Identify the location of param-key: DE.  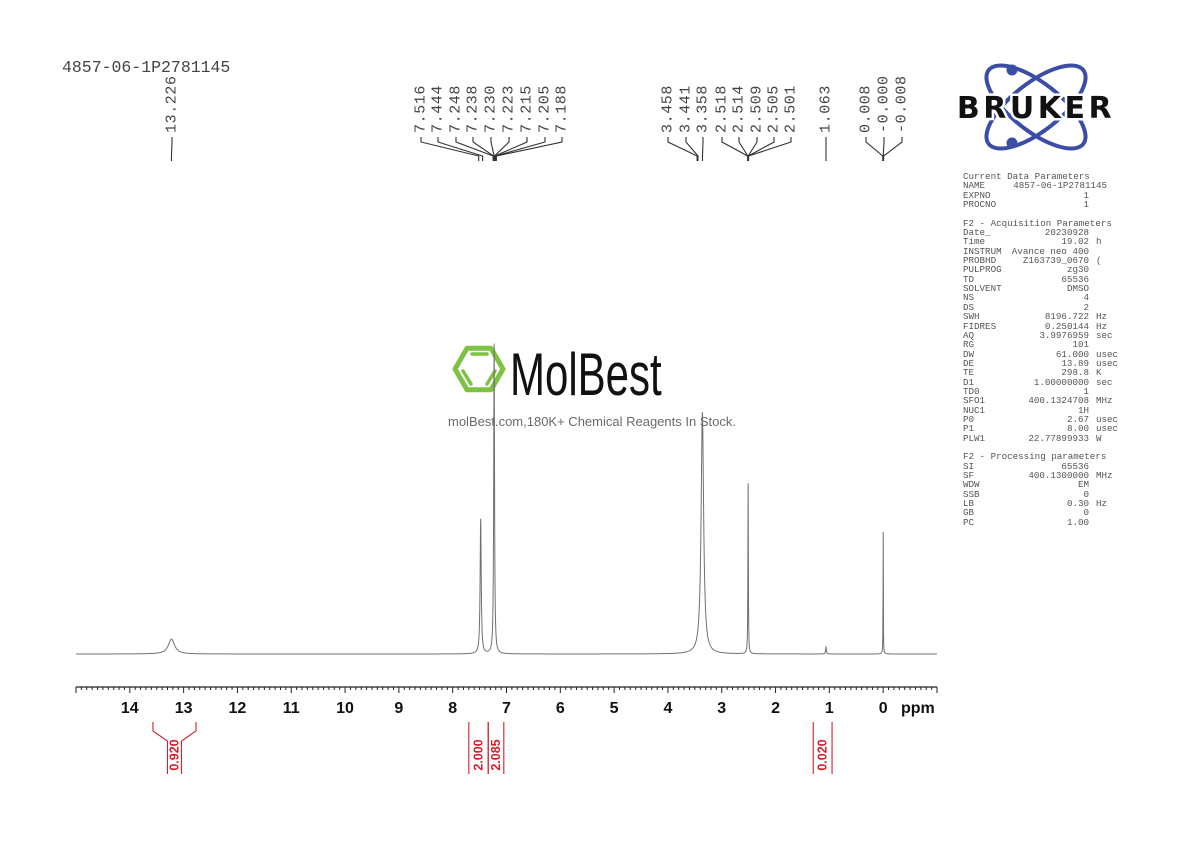
(969, 363).